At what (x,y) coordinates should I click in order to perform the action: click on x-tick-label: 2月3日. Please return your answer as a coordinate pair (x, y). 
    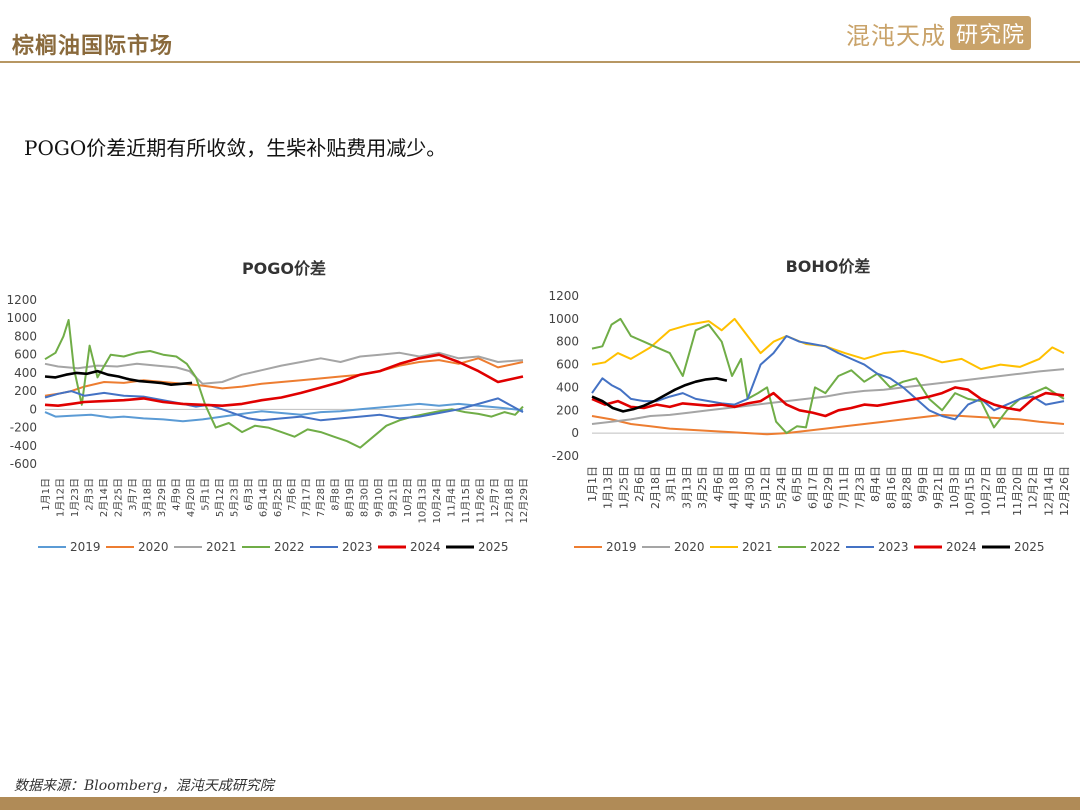
    Looking at the image, I should click on (89, 494).